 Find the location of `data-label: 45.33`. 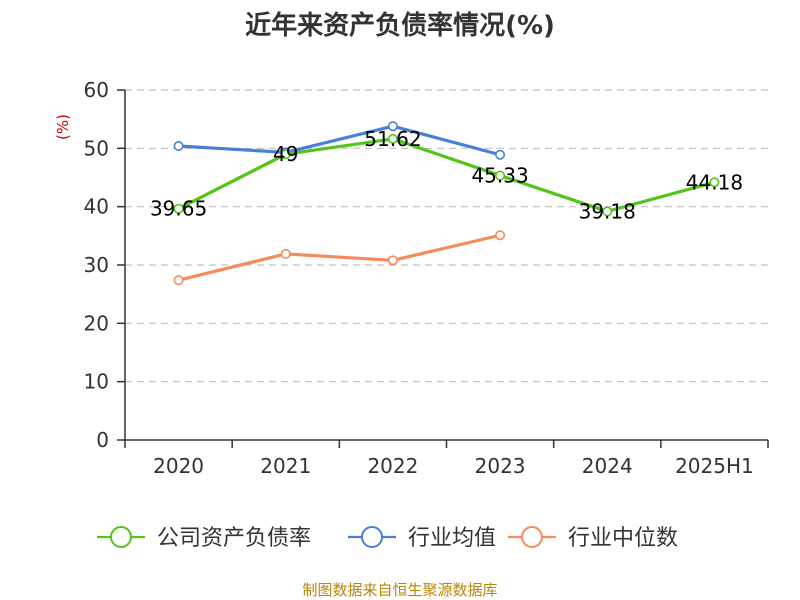

data-label: 45.33 is located at coordinates (499, 176).